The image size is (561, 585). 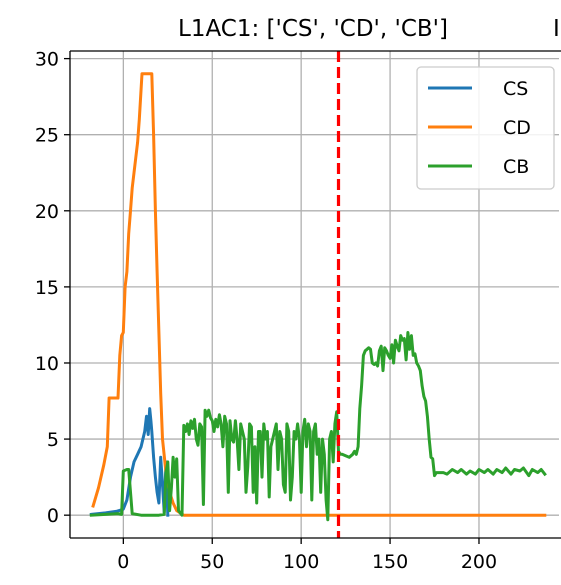 I want to click on x-tick-label: 50, so click(x=212, y=562).